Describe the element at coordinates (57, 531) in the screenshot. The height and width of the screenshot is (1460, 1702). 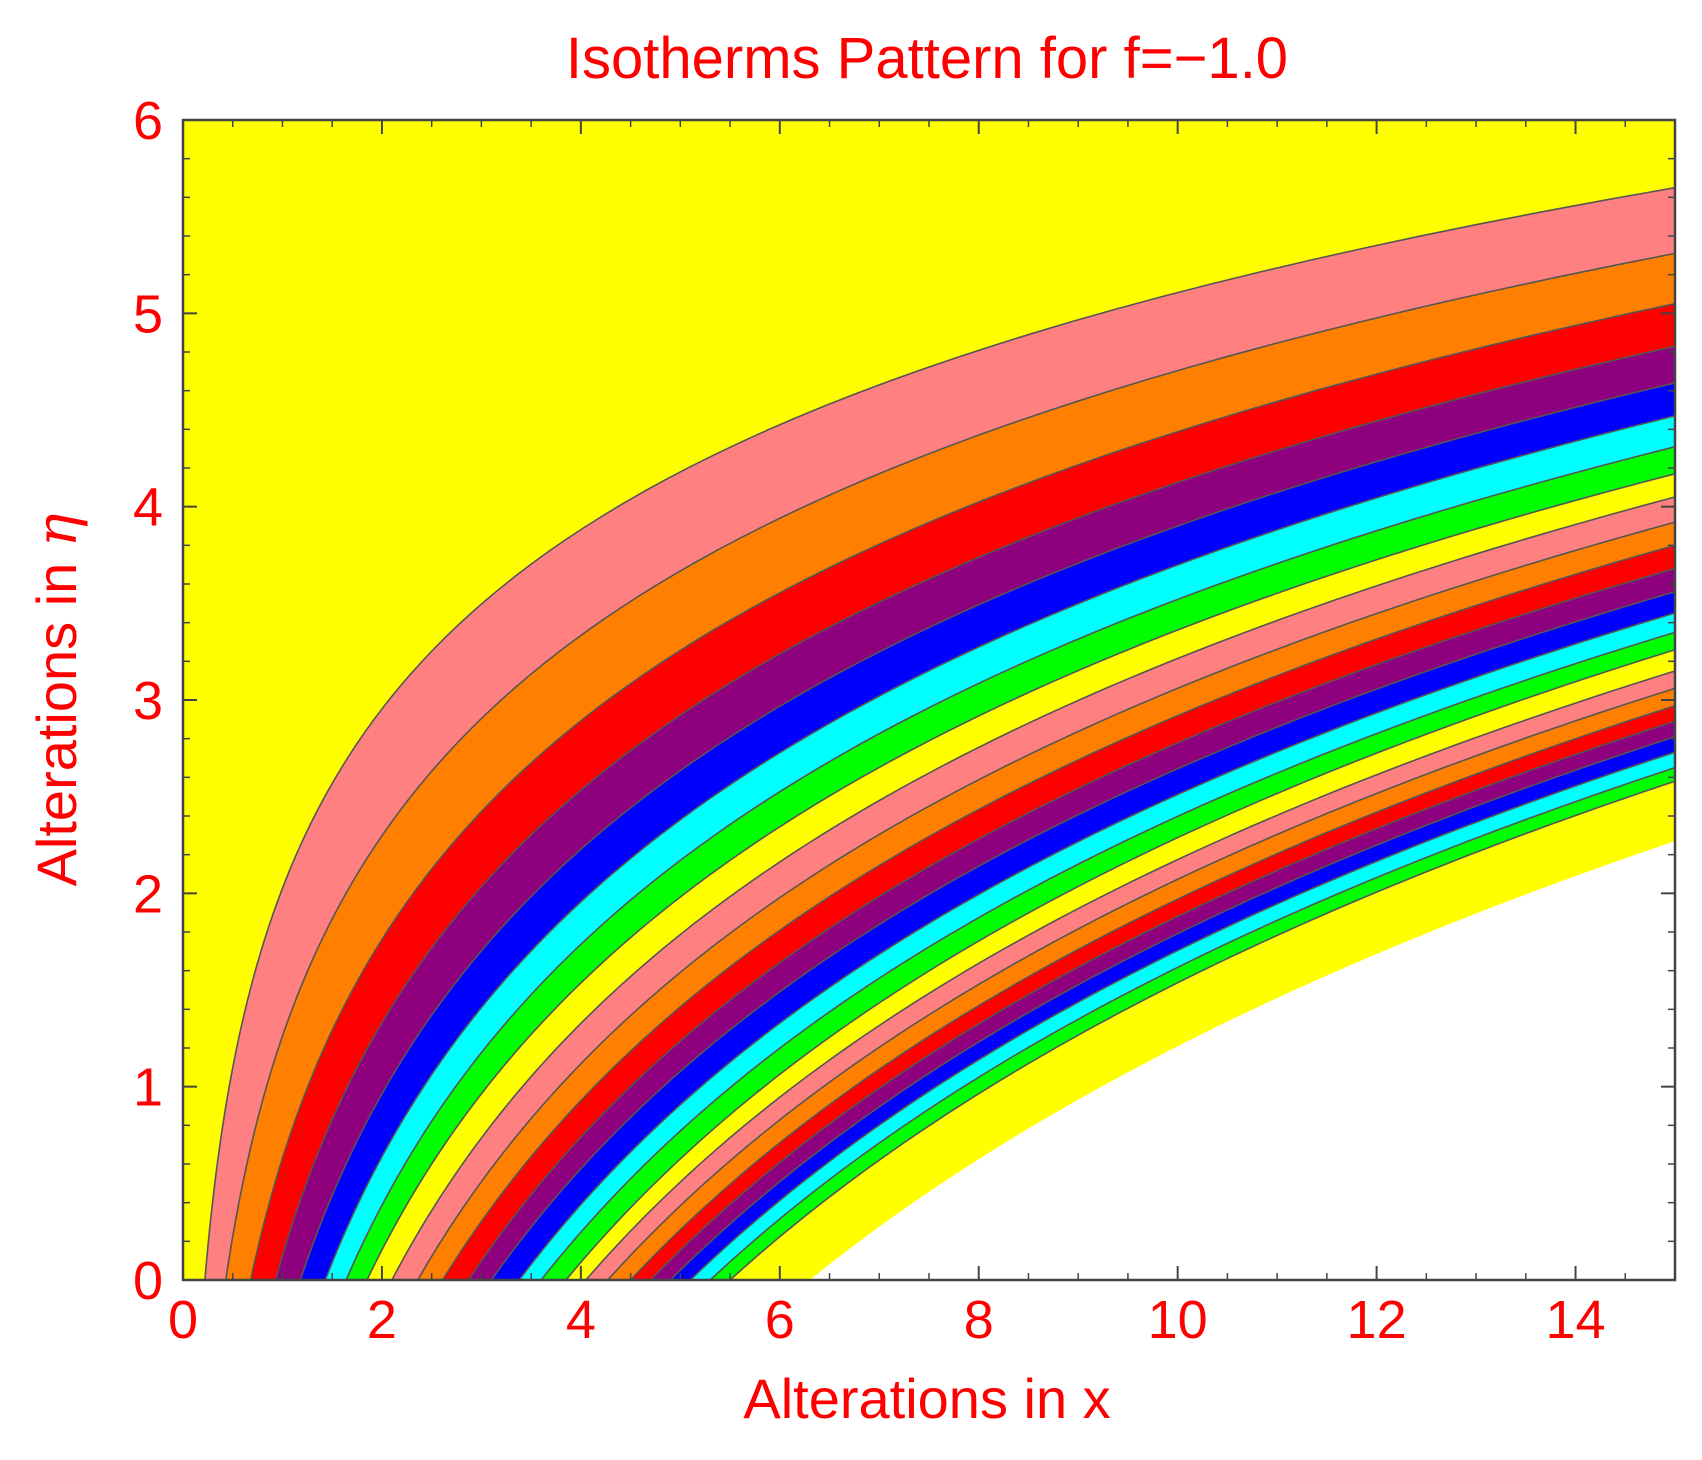
I see `y-axis-label-symbol: η` at that location.